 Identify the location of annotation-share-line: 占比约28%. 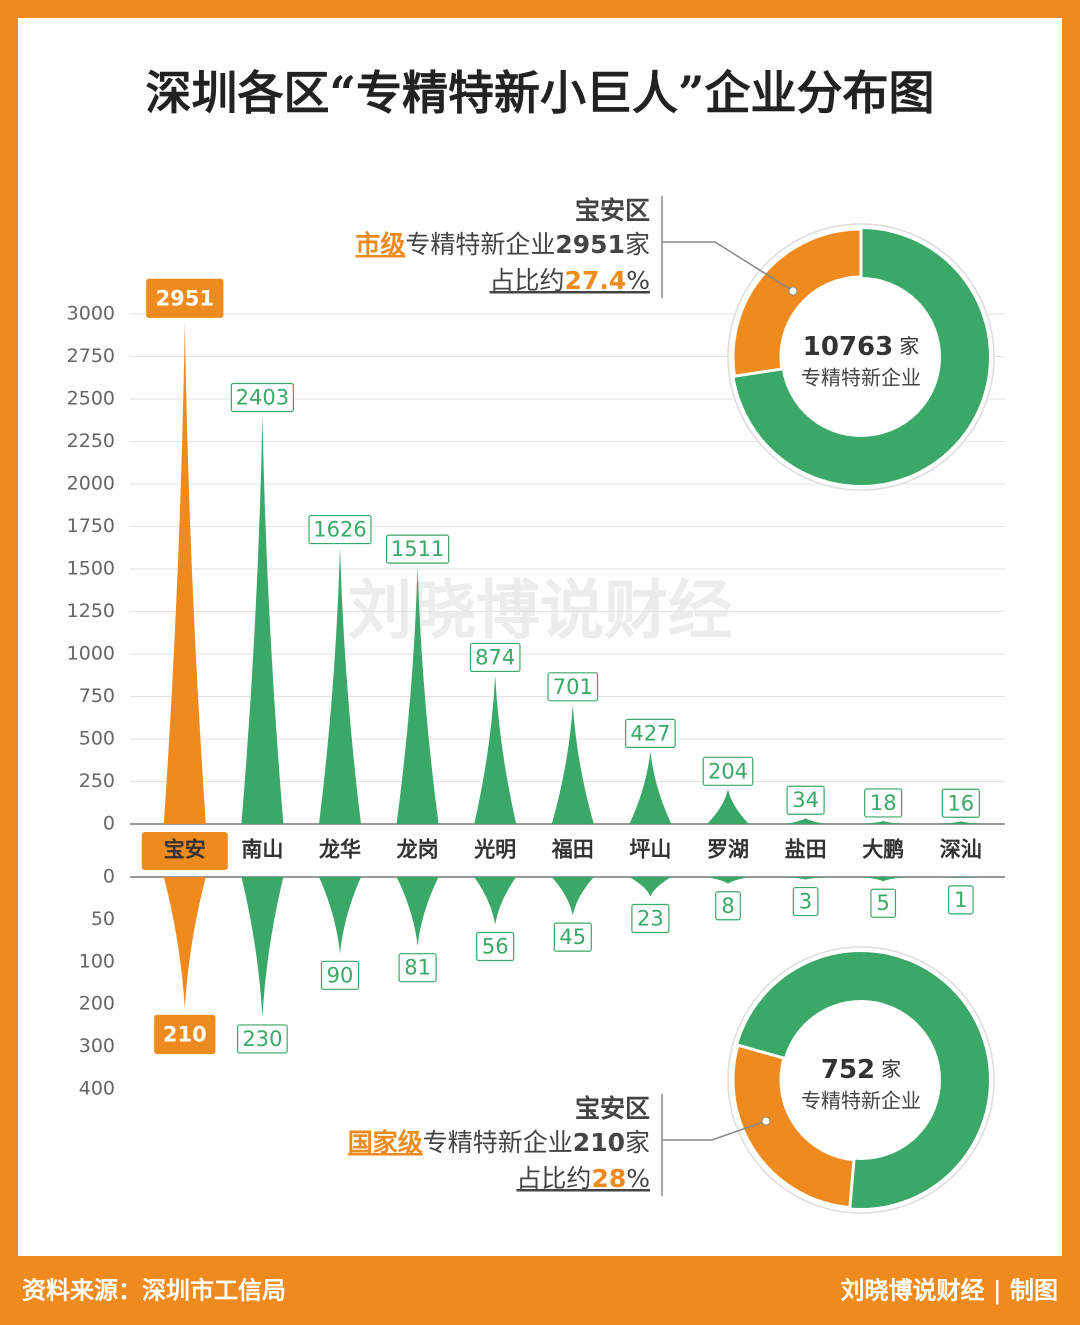
(583, 1178).